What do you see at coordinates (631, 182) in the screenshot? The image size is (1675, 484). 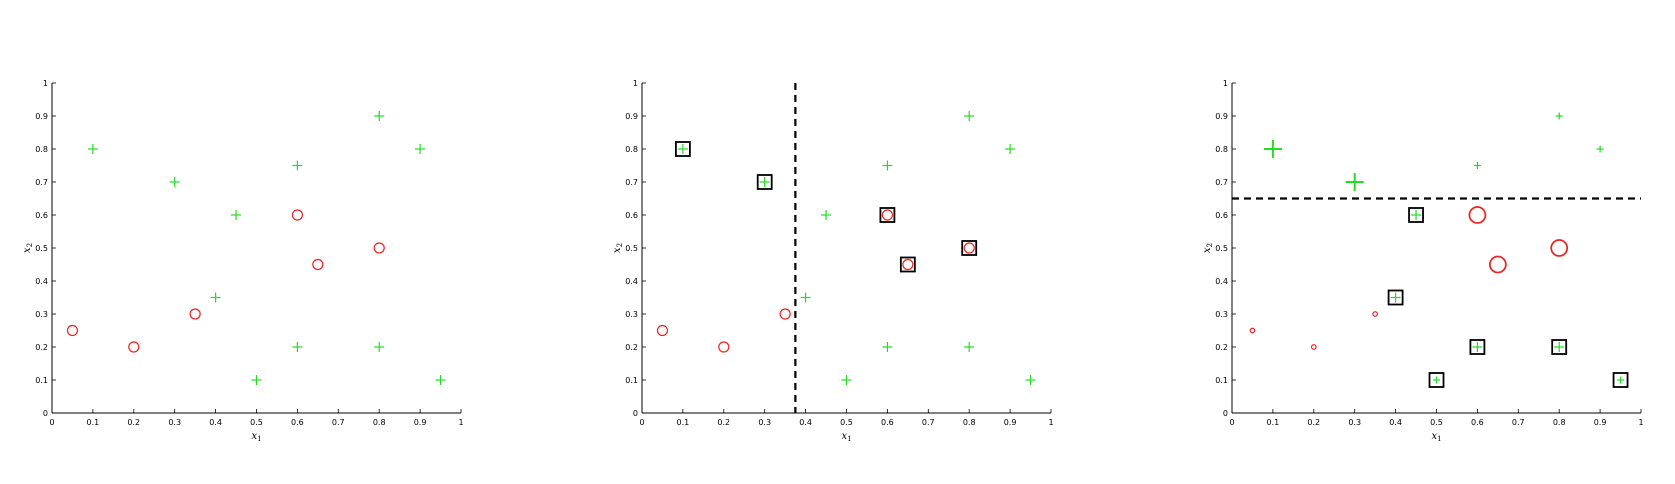 I see `y-tick-label: 0.7` at bounding box center [631, 182].